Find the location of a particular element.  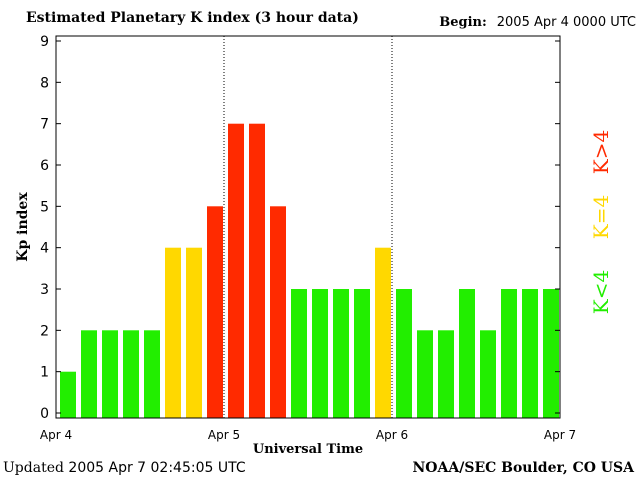

y-axis-label: Kp index is located at coordinates (23, 227).